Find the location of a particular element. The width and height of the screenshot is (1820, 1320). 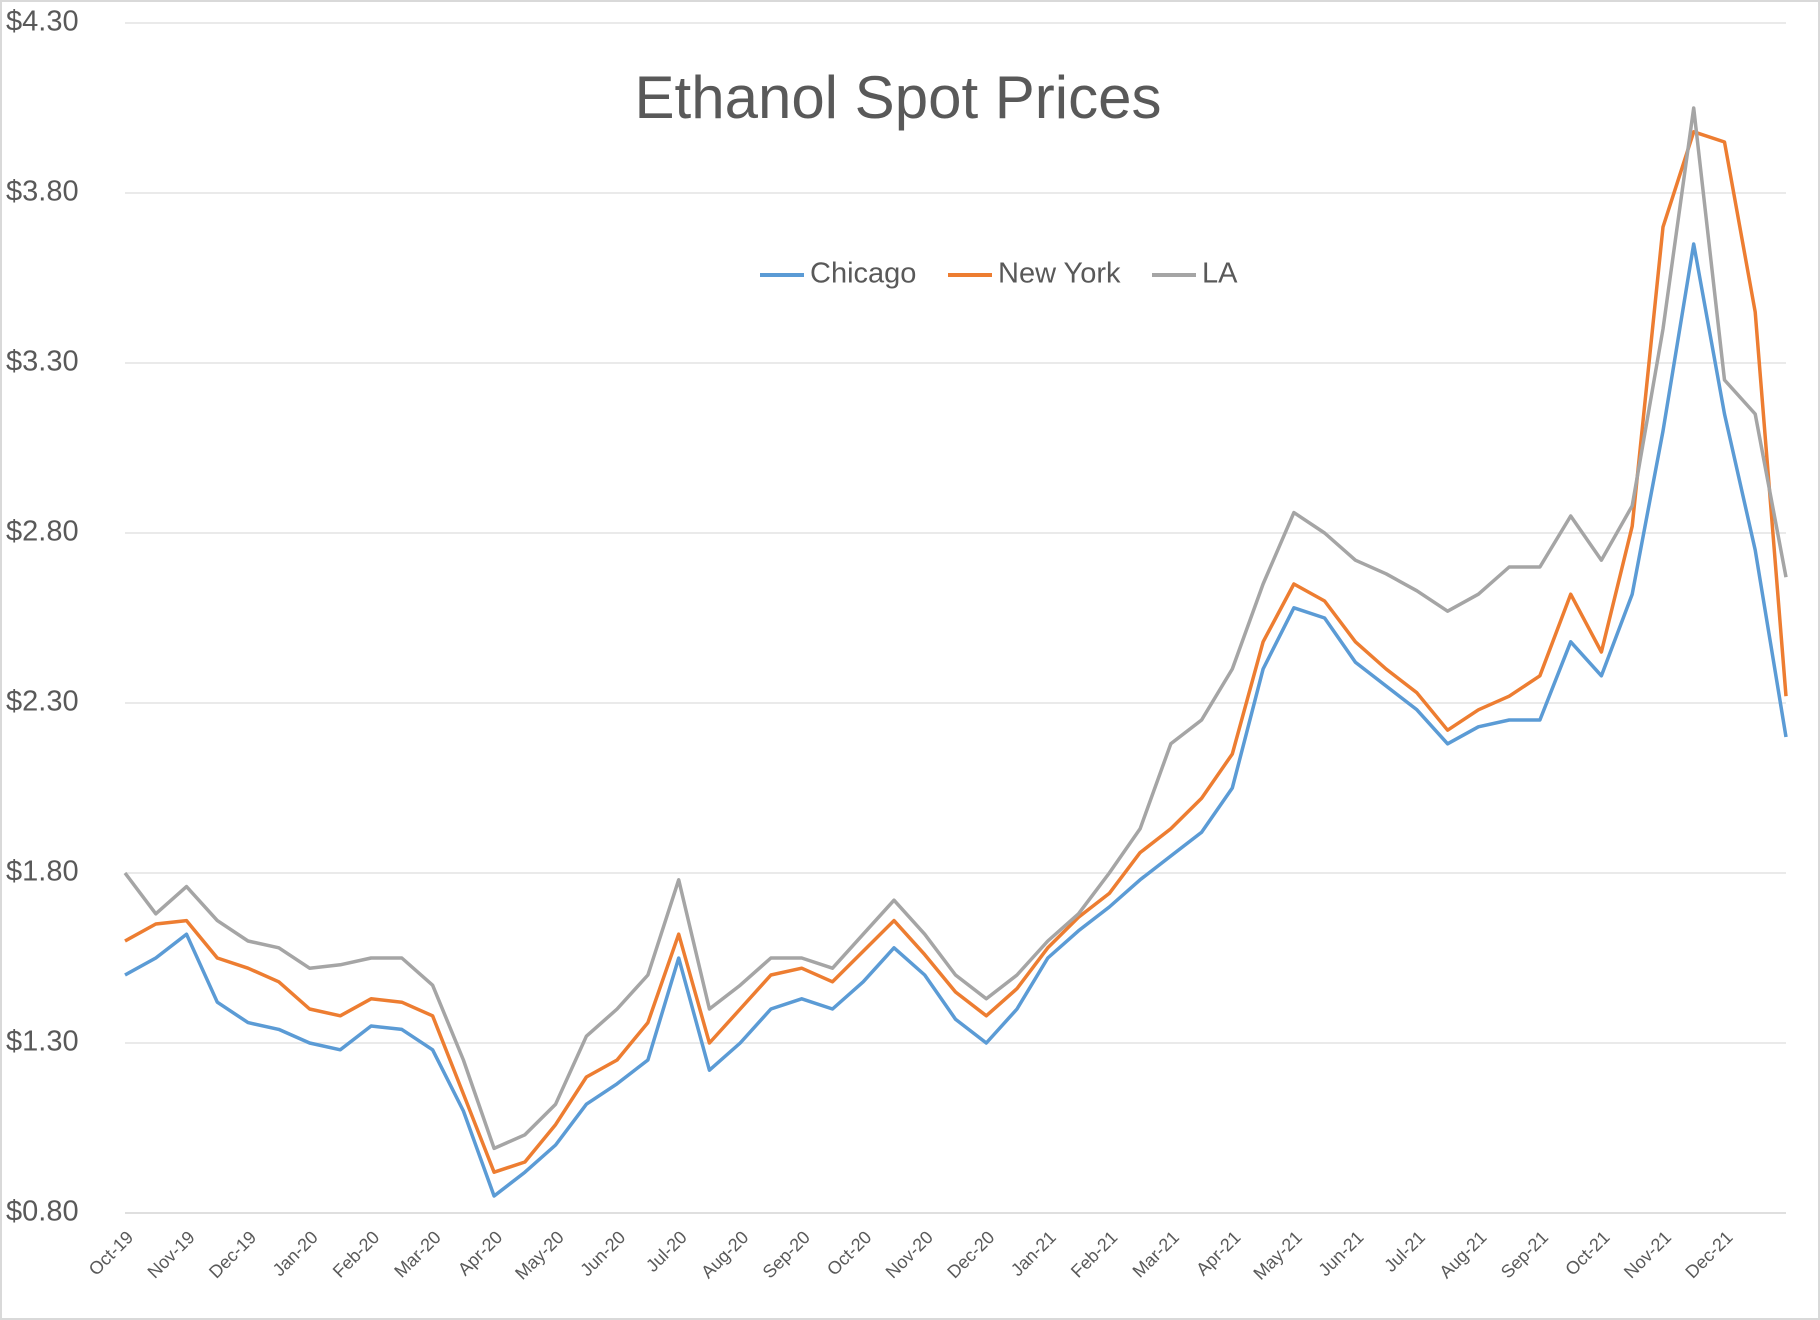

y-tick-label: $3.30 is located at coordinates (42, 362).